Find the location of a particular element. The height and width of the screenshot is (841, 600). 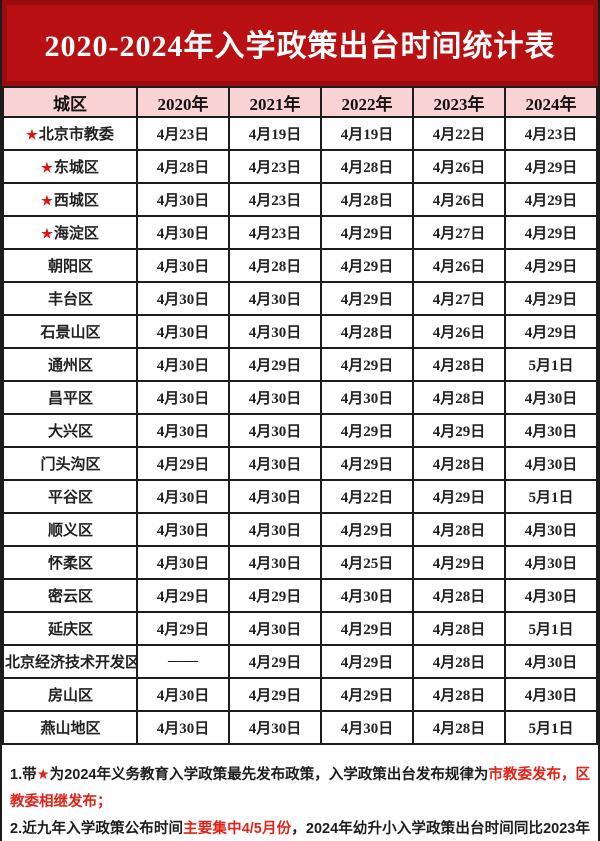

date-cell-2020: 4月23日 is located at coordinates (183, 133).